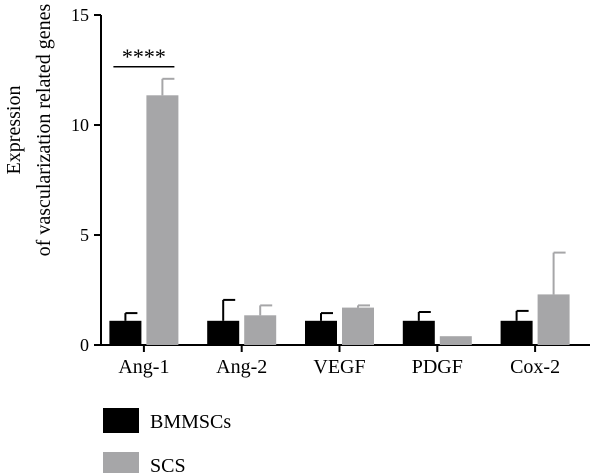  Describe the element at coordinates (437, 367) in the screenshot. I see `x-tick-label: PDGF` at that location.